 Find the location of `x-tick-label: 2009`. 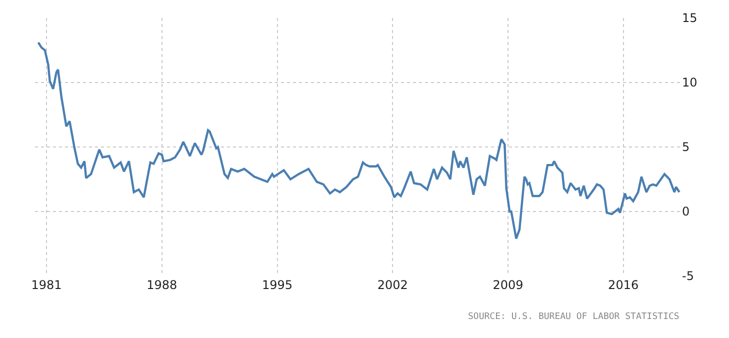

x-tick-label: 2009 is located at coordinates (508, 285).